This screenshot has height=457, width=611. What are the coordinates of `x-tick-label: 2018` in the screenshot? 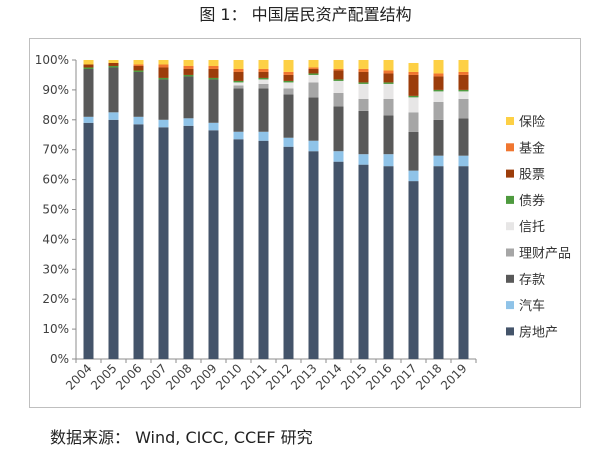 It's located at (428, 376).